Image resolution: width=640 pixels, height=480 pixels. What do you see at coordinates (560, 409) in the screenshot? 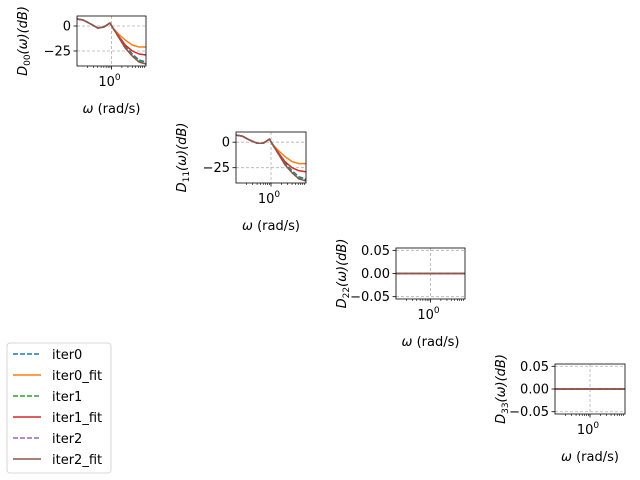
I see `subplot-3: 100 0.05 0.00 −0.05 ω (rad/s) D33(ω)(dB)` at bounding box center [560, 409].